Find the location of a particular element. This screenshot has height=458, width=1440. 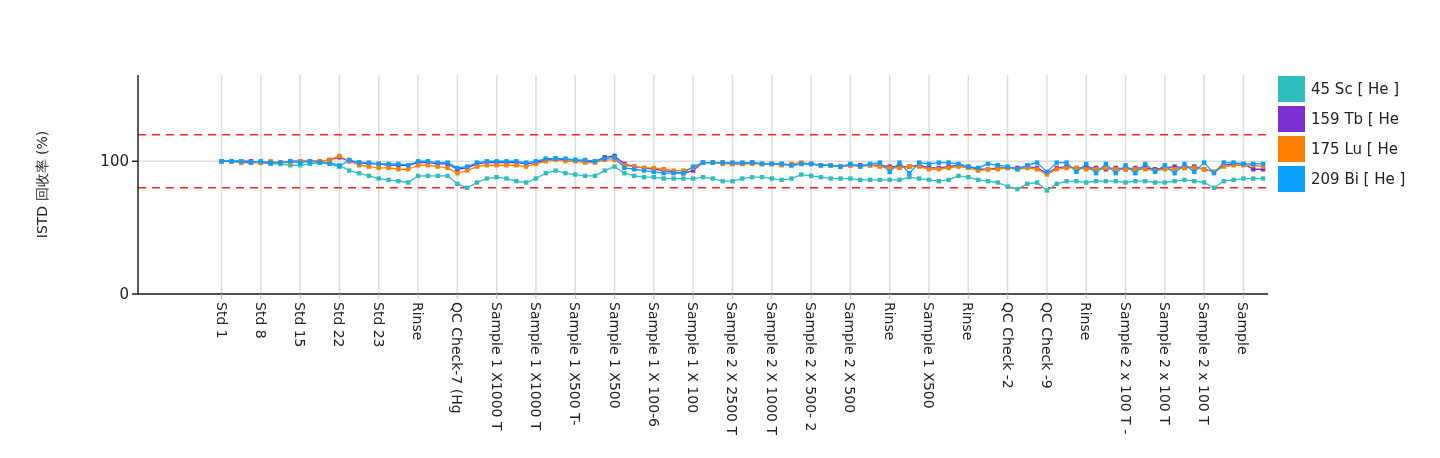

y-axis-title: ISTD 回收率 (%) is located at coordinates (42, 184).